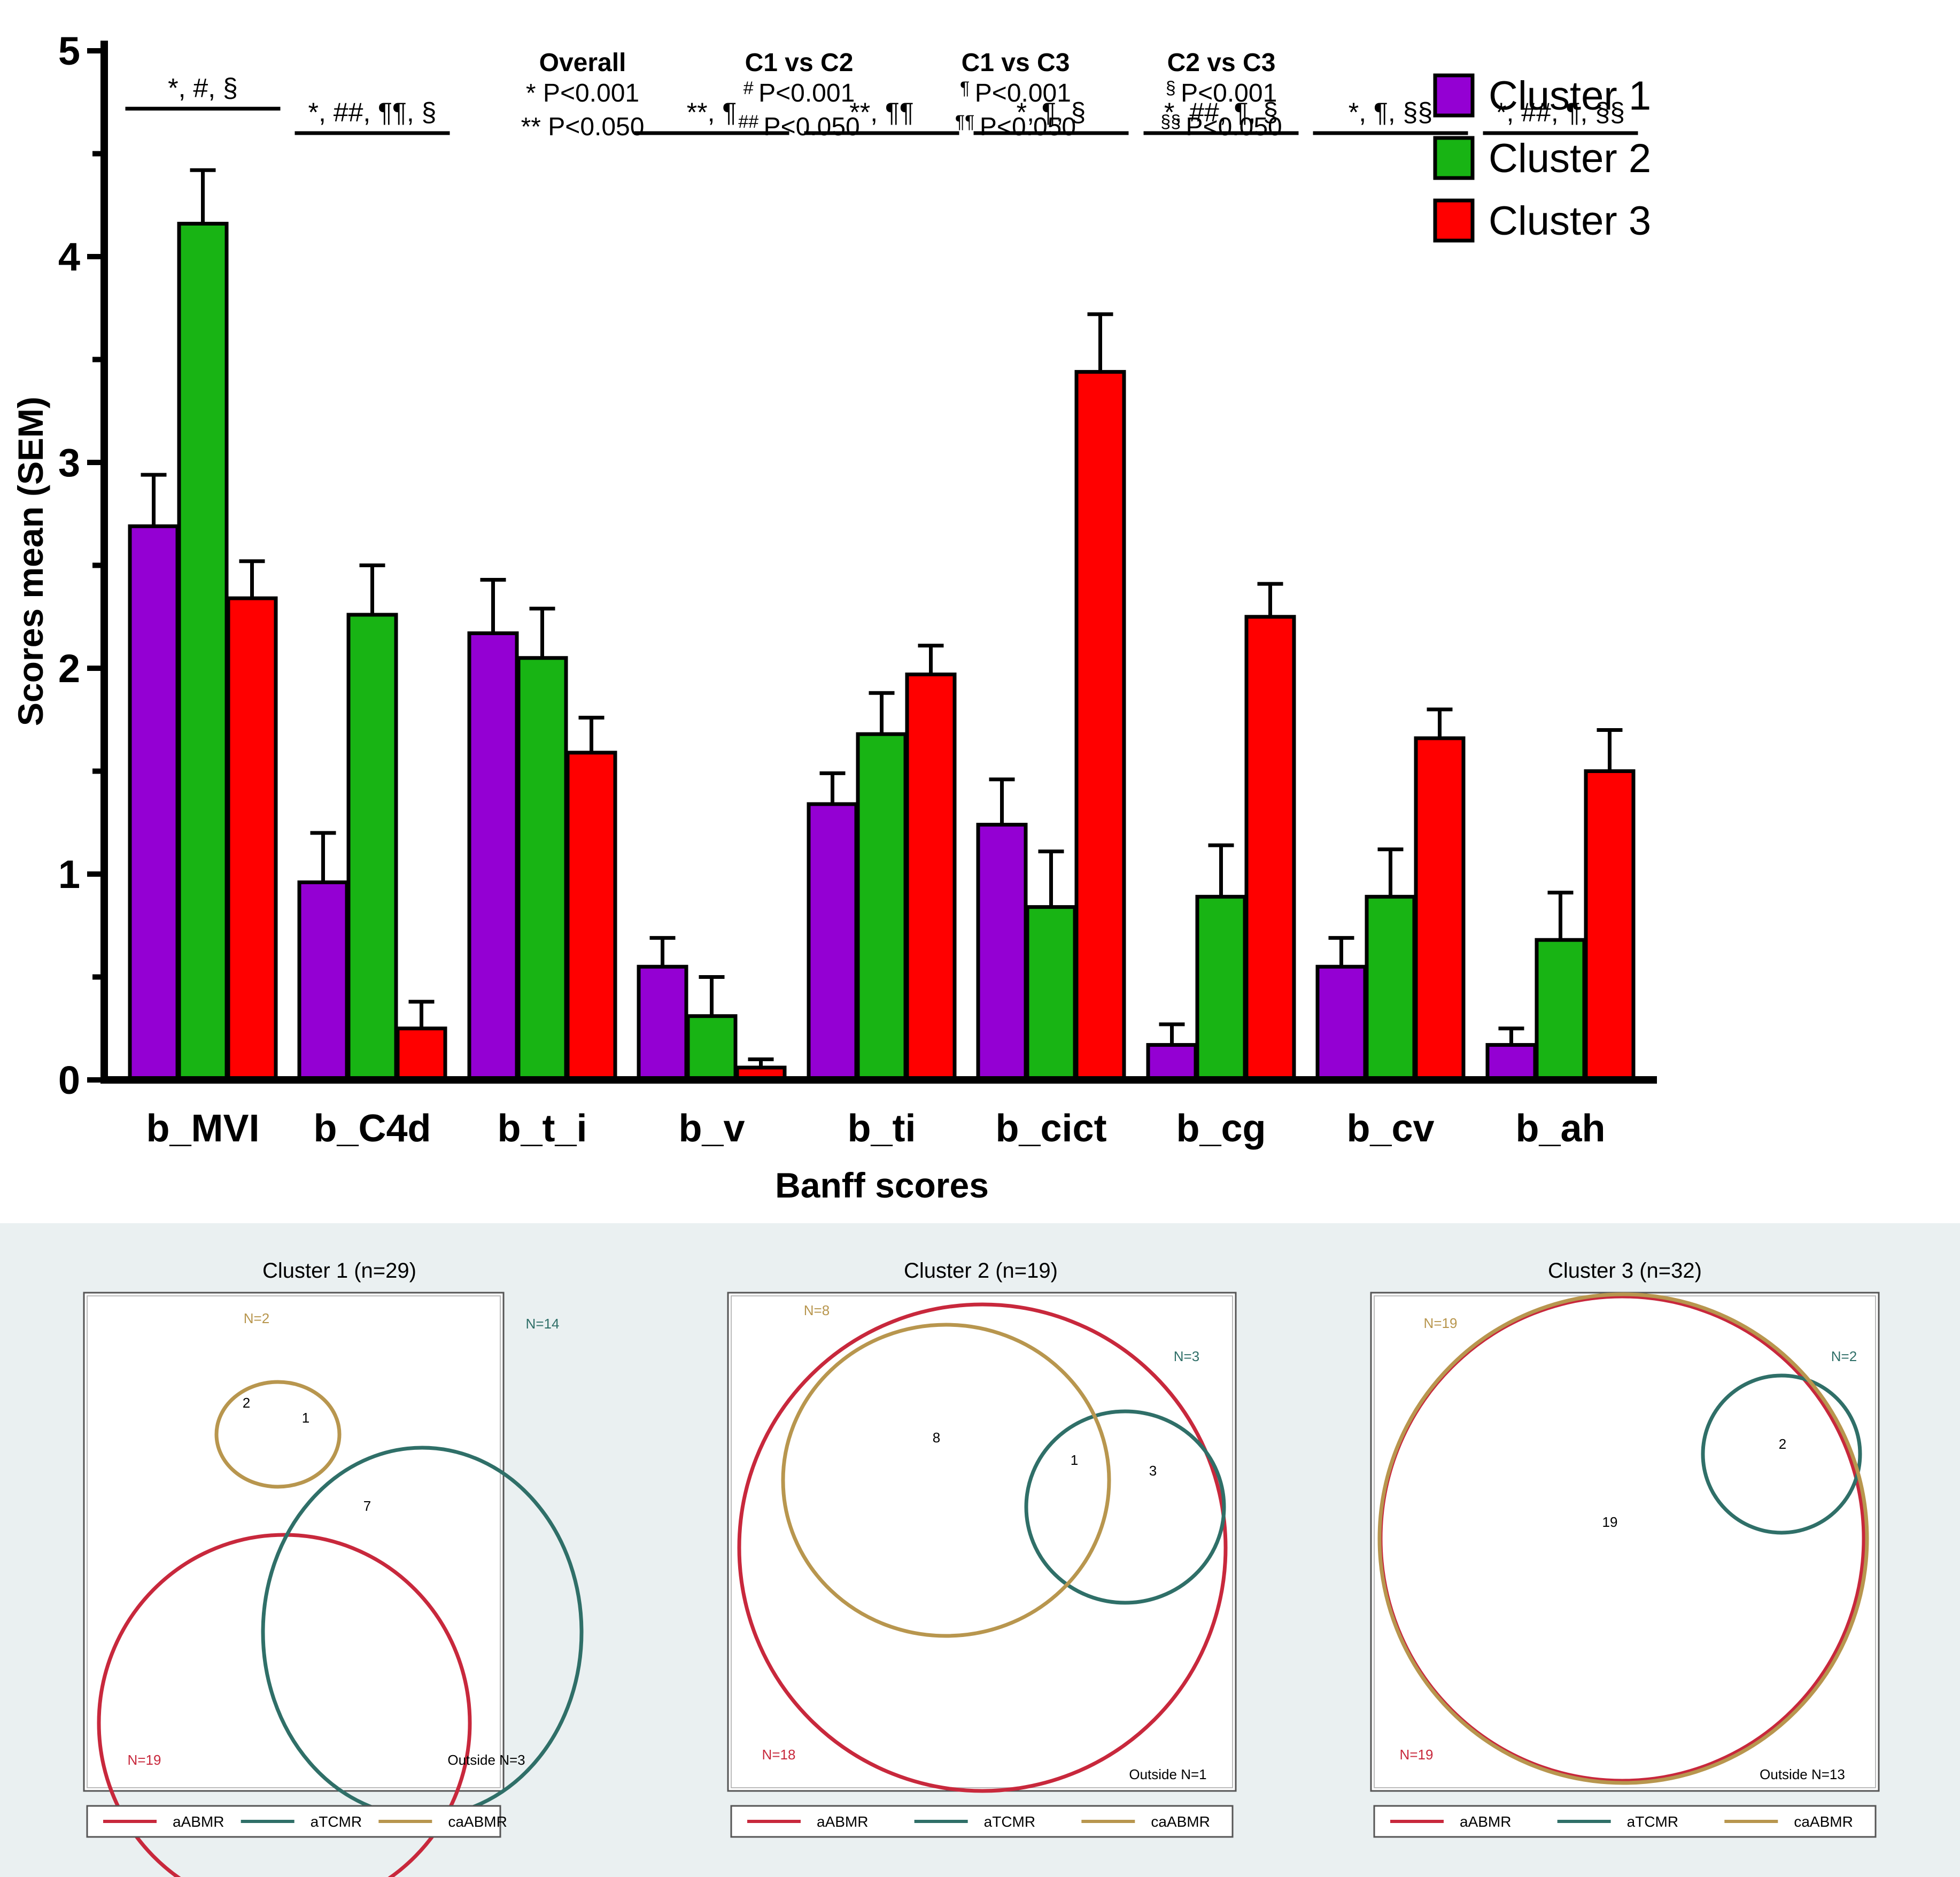  Describe the element at coordinates (477, 1821) in the screenshot. I see `venn-legend-label-caABMR-1: caABMR` at that location.